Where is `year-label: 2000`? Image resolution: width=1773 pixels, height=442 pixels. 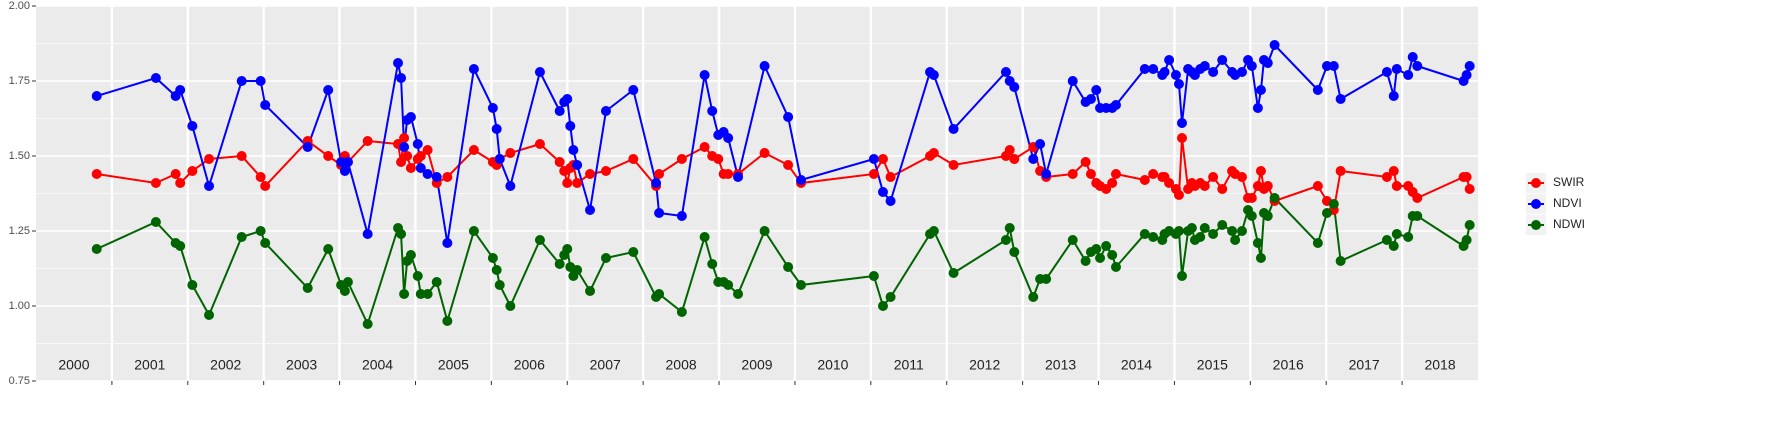 year-label: 2000 is located at coordinates (73, 365).